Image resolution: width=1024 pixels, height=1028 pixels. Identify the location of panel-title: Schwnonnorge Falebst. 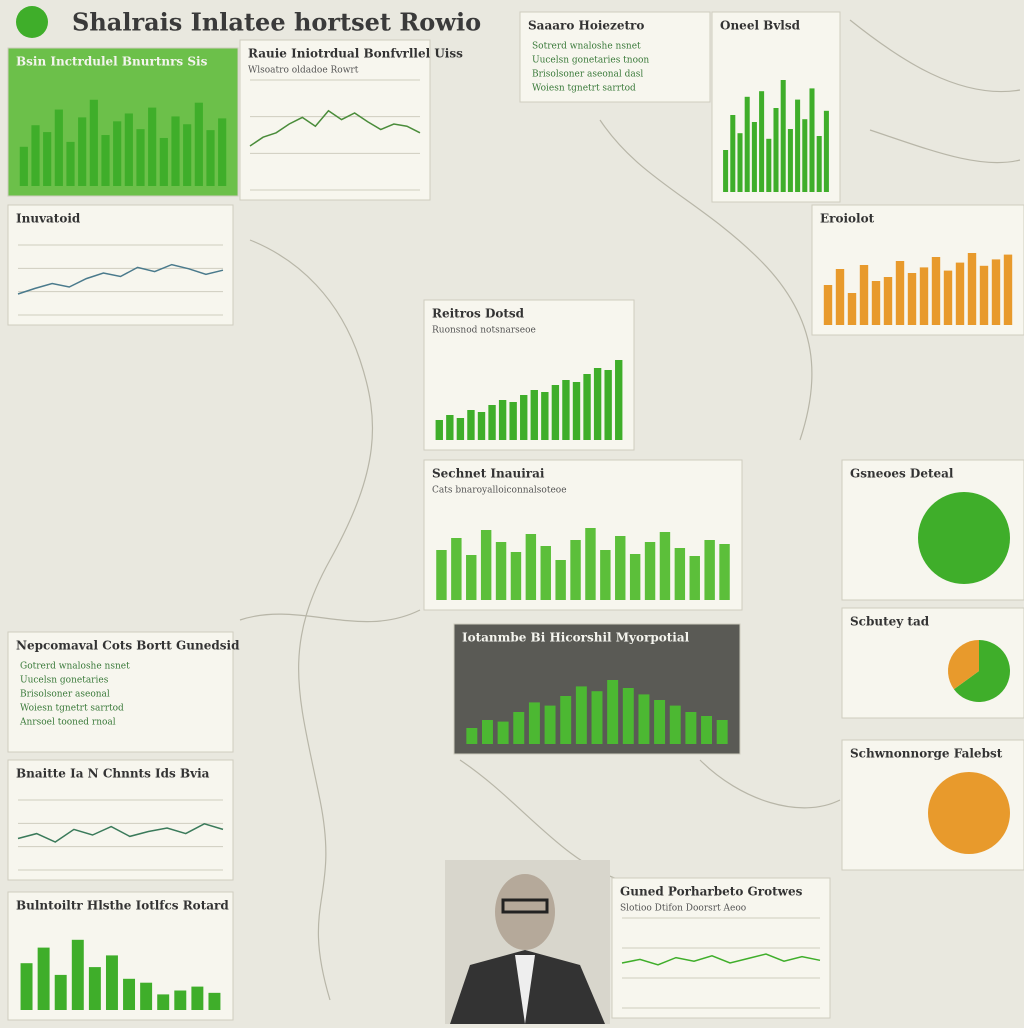
(926, 754).